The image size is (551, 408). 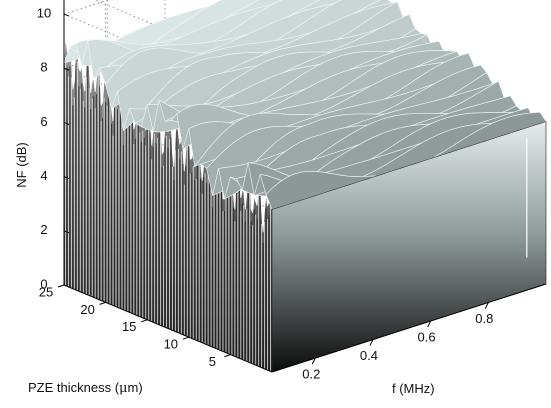 I want to click on y-tick-label: 20, so click(x=87, y=309).